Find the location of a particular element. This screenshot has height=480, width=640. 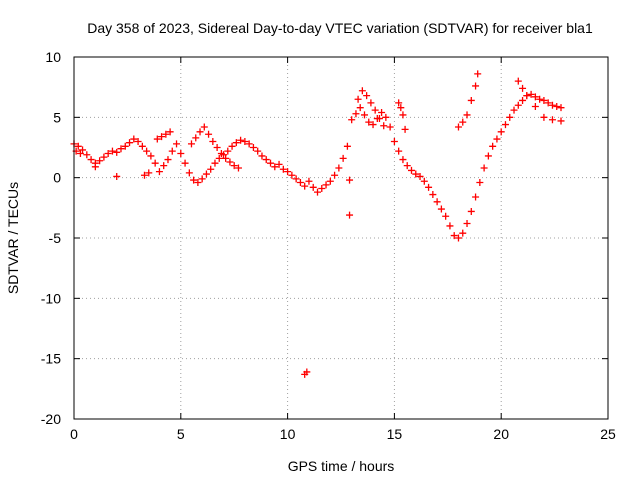

x-tick-label: 0 is located at coordinates (74, 434).